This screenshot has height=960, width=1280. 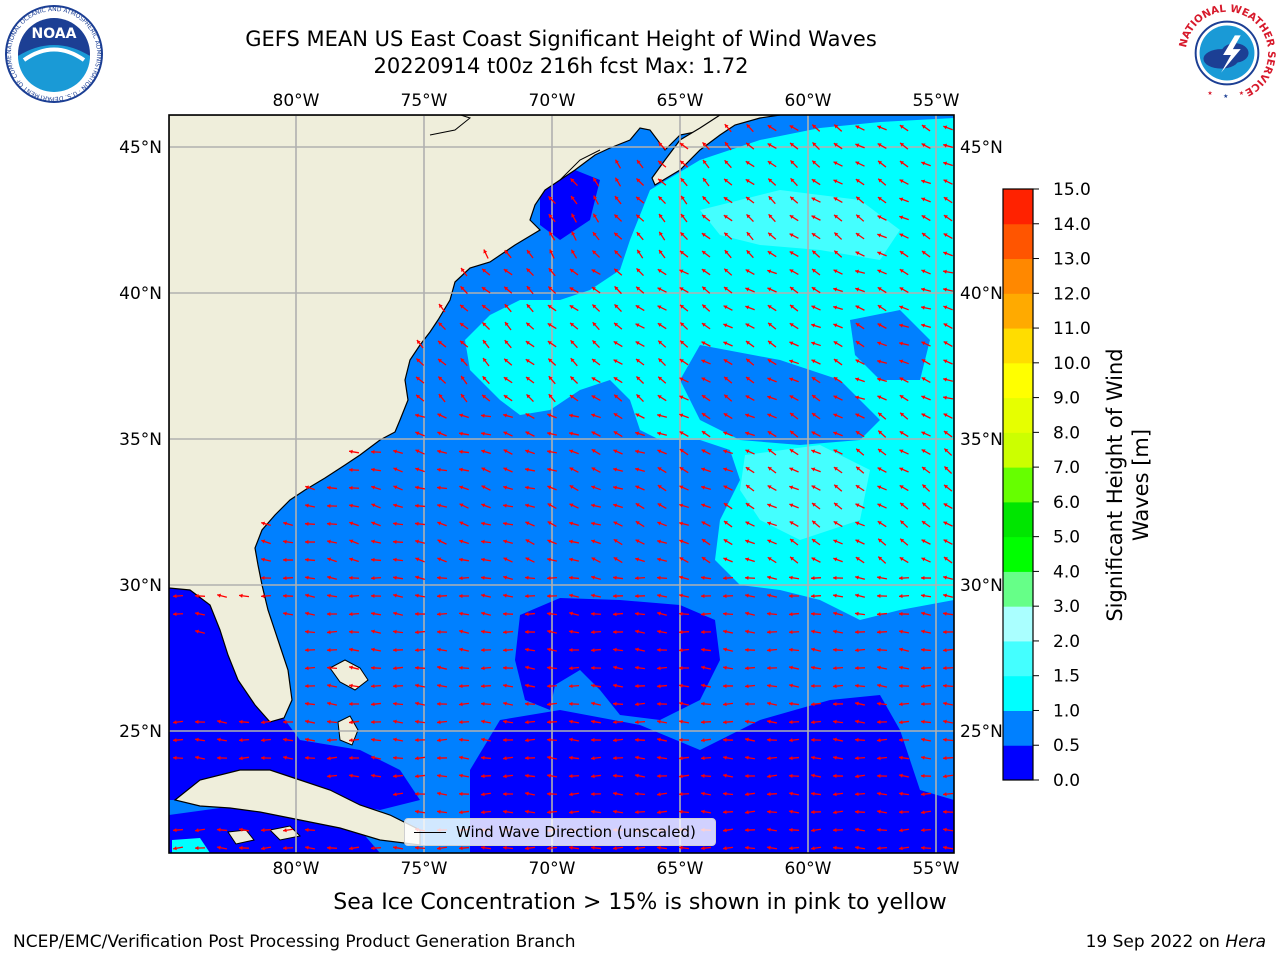 What do you see at coordinates (1066, 433) in the screenshot?
I see `colorbar-tick-label: 8.0` at bounding box center [1066, 433].